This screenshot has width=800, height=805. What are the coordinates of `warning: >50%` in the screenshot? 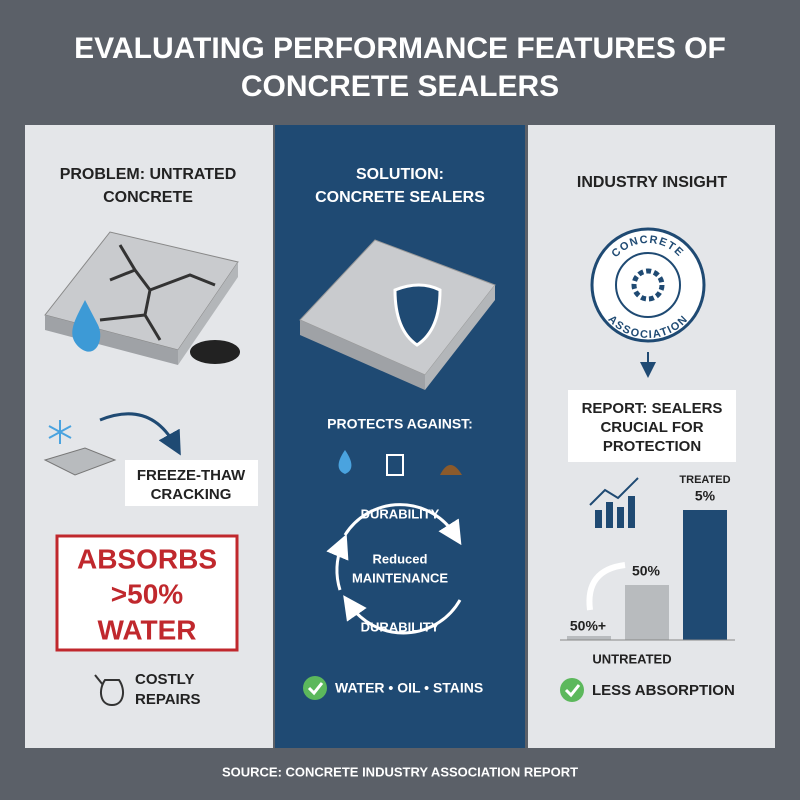 It's located at (147, 593).